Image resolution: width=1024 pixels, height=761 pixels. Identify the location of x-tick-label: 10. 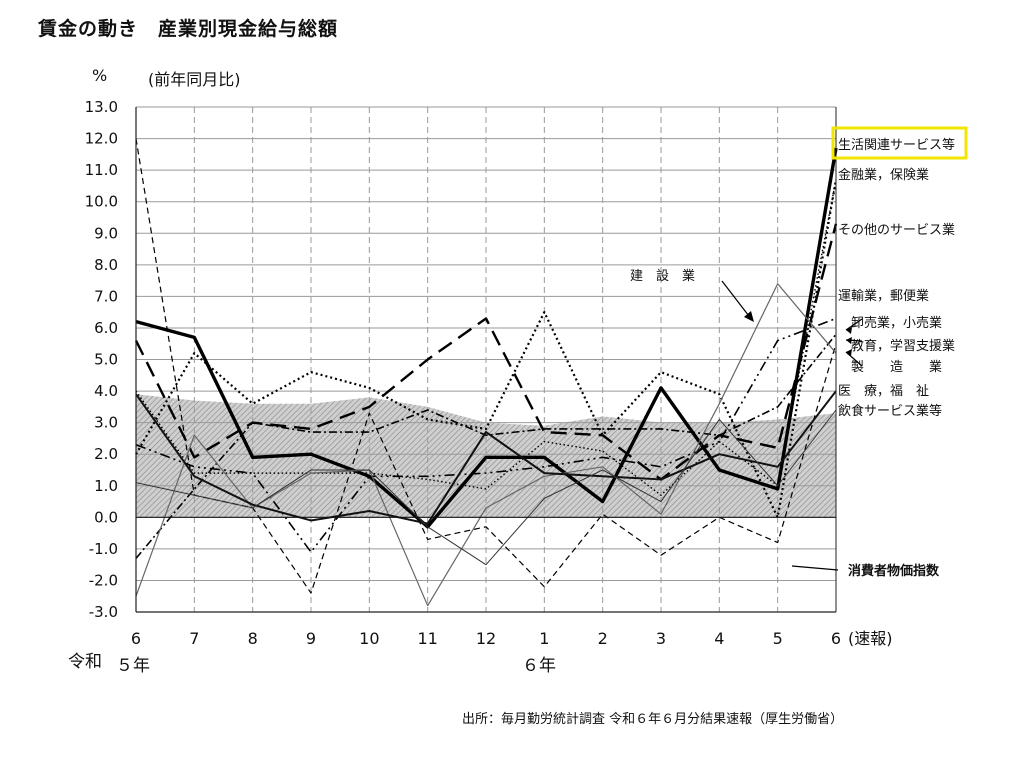
(369, 638).